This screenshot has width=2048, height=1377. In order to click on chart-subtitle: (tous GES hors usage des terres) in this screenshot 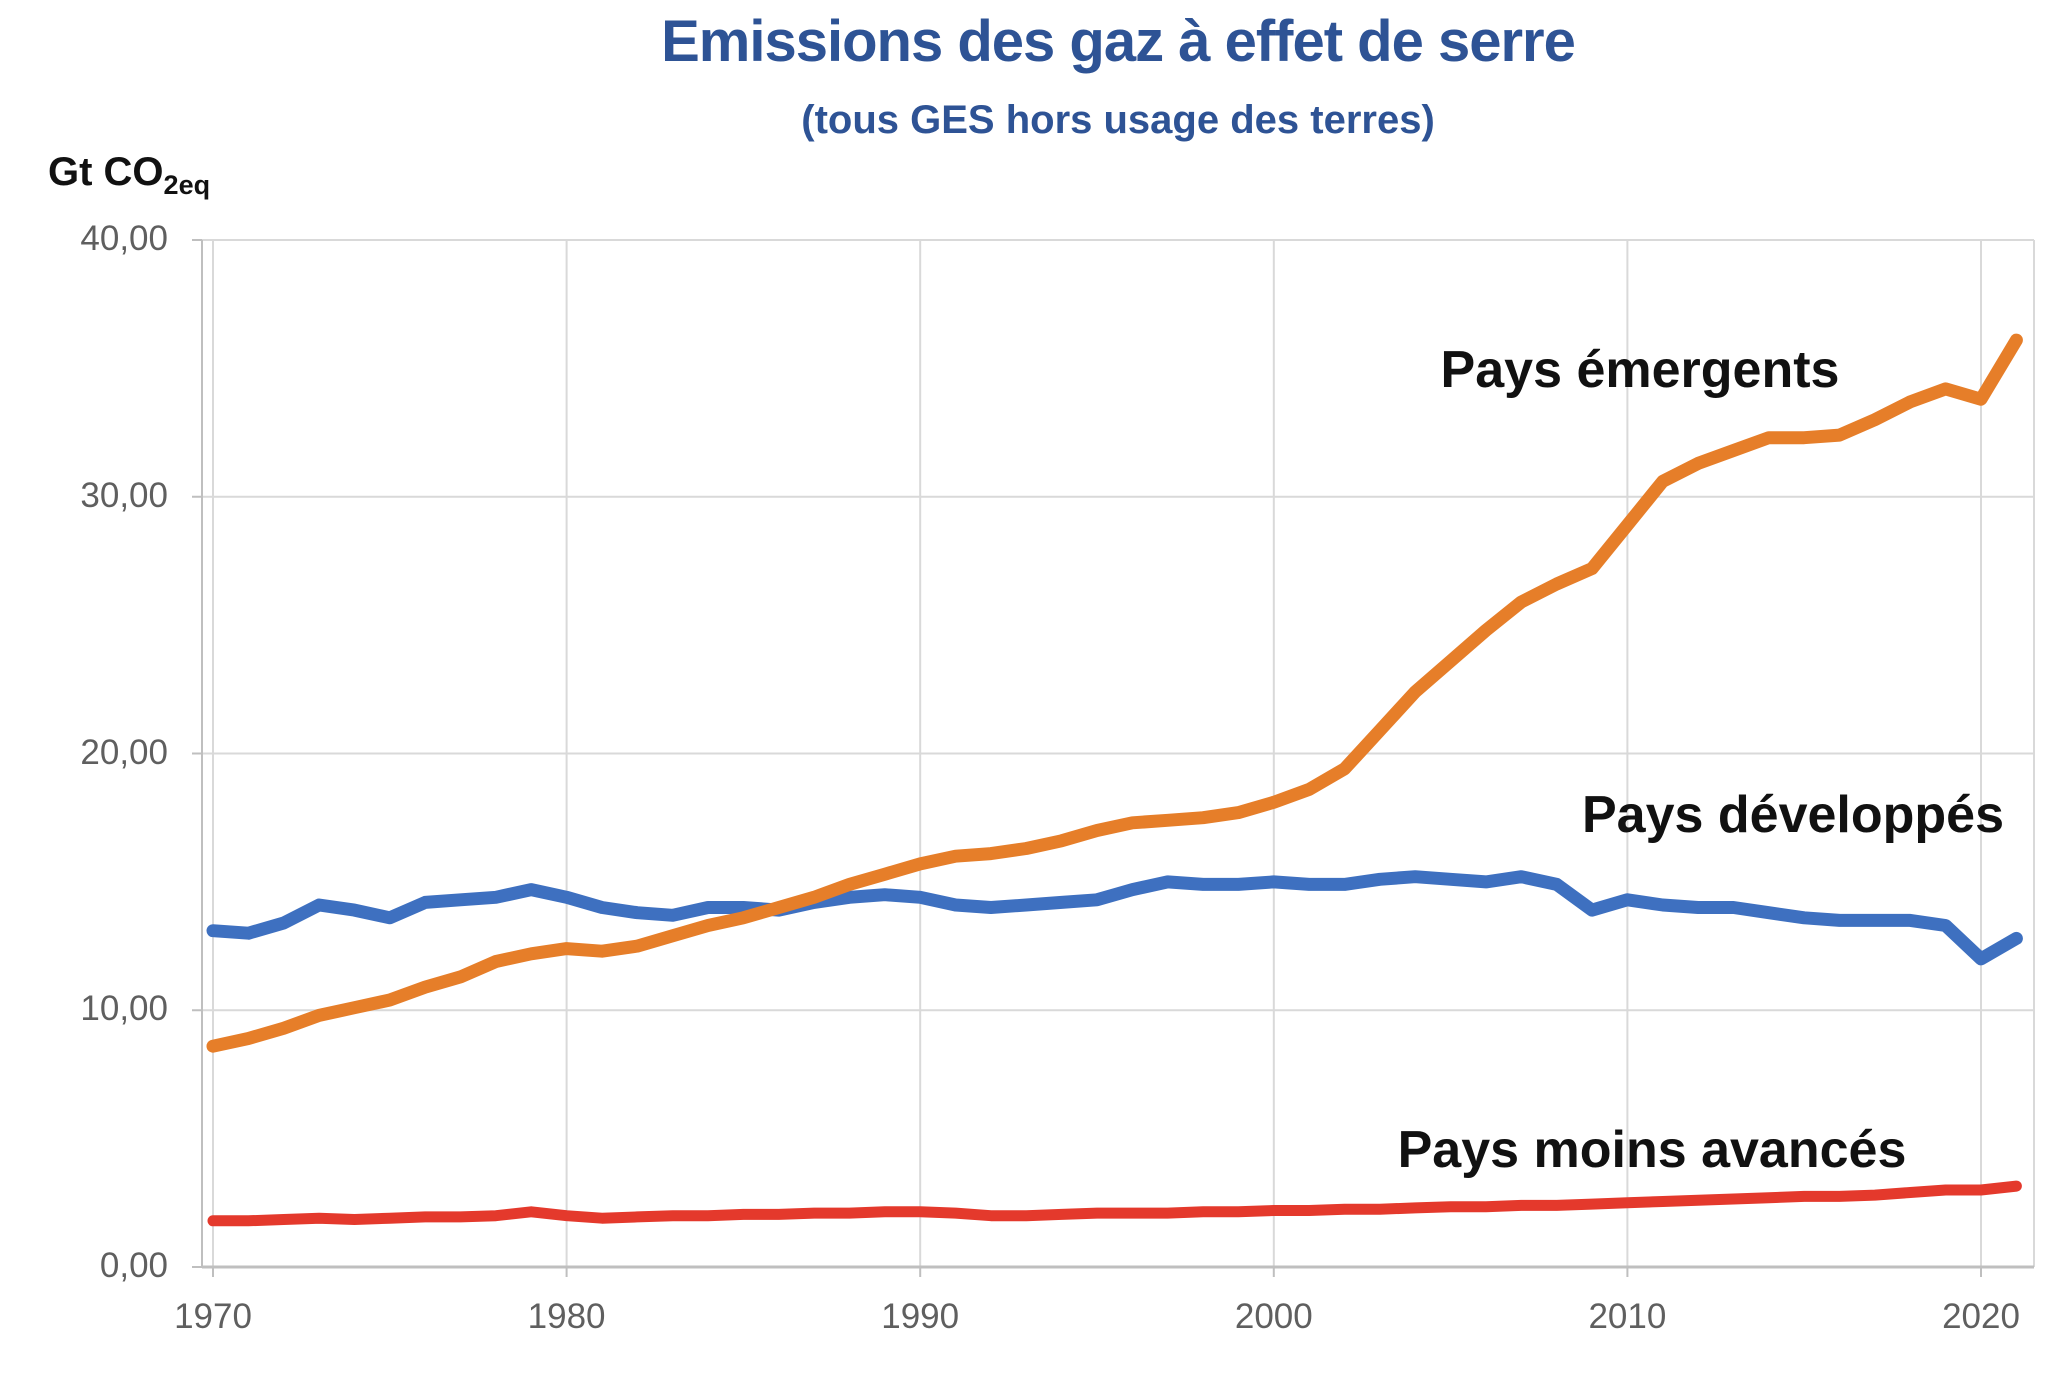, I will do `click(1118, 120)`.